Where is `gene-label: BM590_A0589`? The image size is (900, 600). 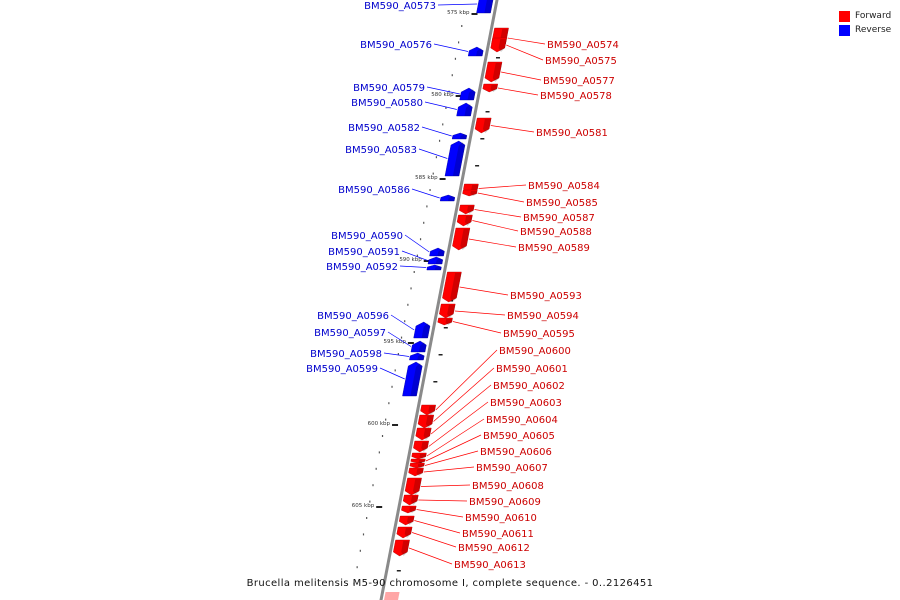 gene-label: BM590_A0589 is located at coordinates (554, 248).